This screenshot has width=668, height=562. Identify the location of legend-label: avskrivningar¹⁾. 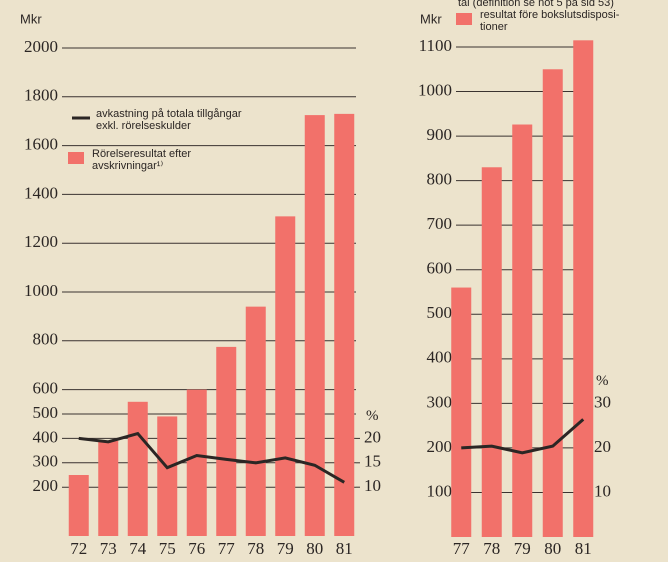
(127, 166).